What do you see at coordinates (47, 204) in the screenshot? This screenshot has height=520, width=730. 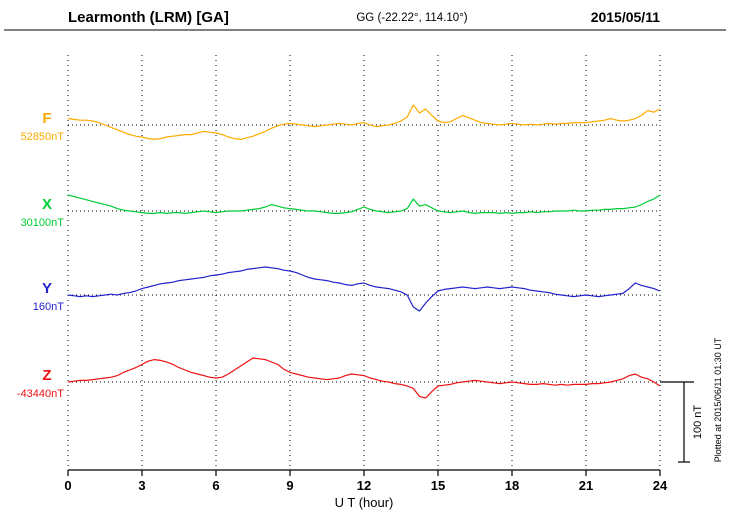 I see `series-letter-X: X` at bounding box center [47, 204].